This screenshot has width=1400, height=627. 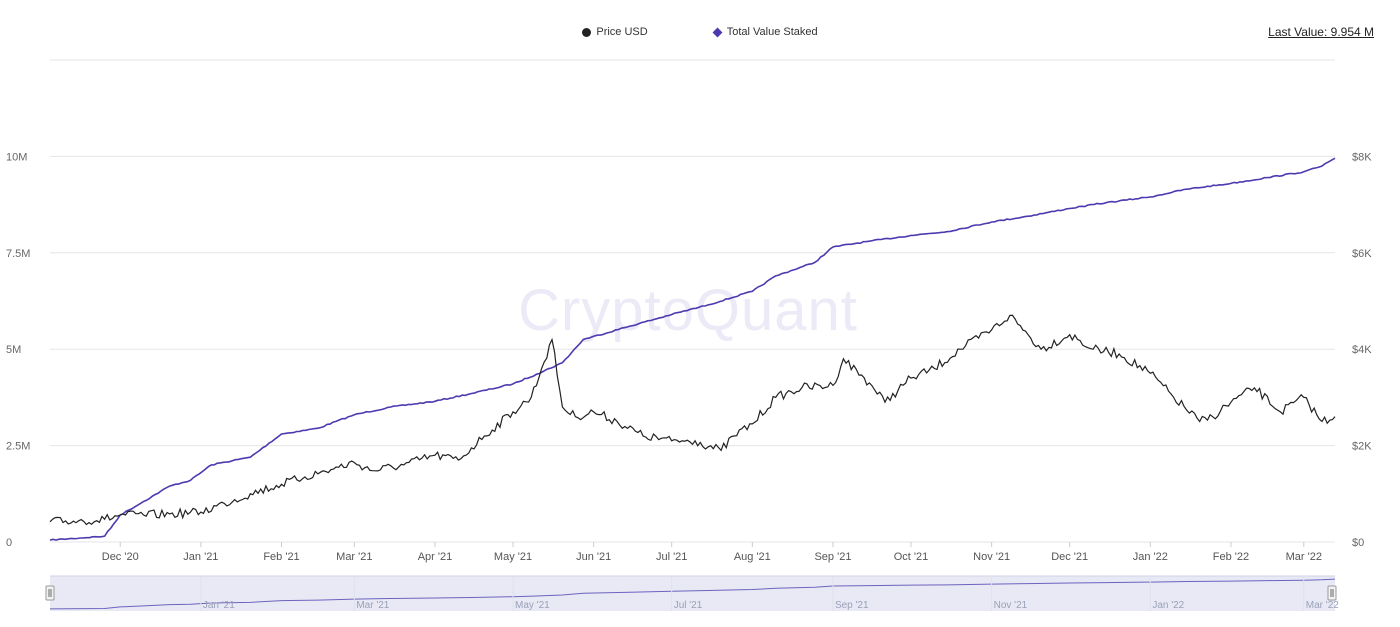 What do you see at coordinates (832, 557) in the screenshot?
I see `x-tick-label: Sep '21` at bounding box center [832, 557].